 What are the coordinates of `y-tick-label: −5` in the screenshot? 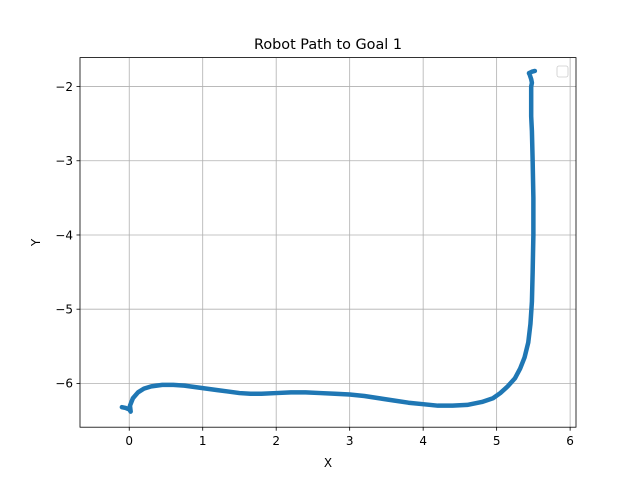 It's located at (64, 309).